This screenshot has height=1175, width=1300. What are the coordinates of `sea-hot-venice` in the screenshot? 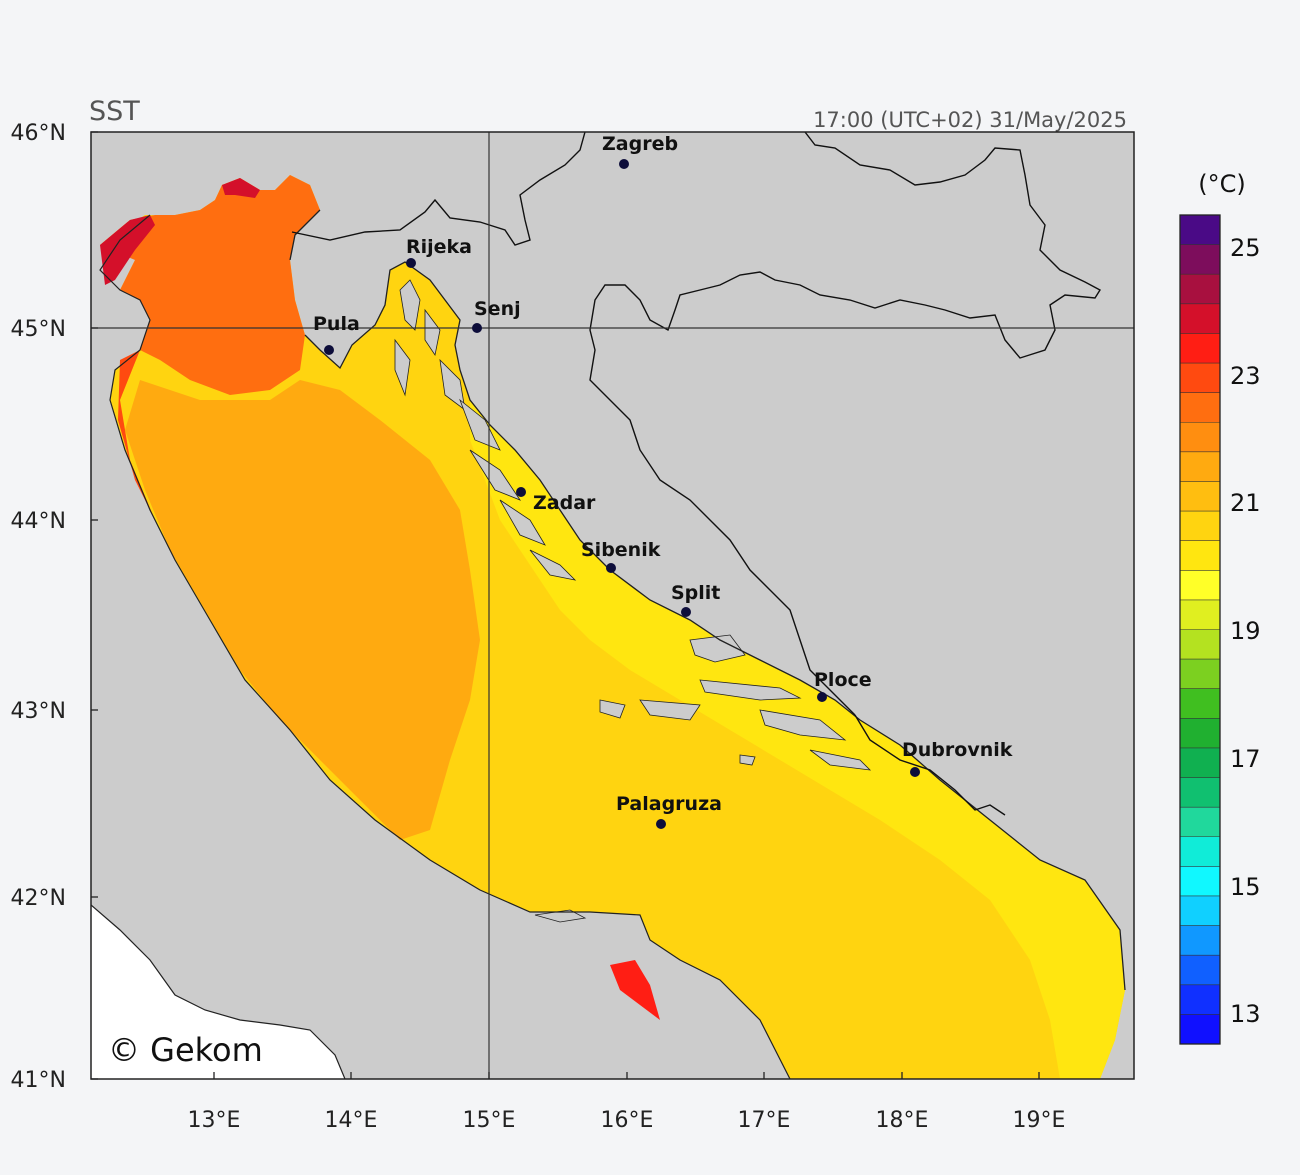 It's located at (127, 250).